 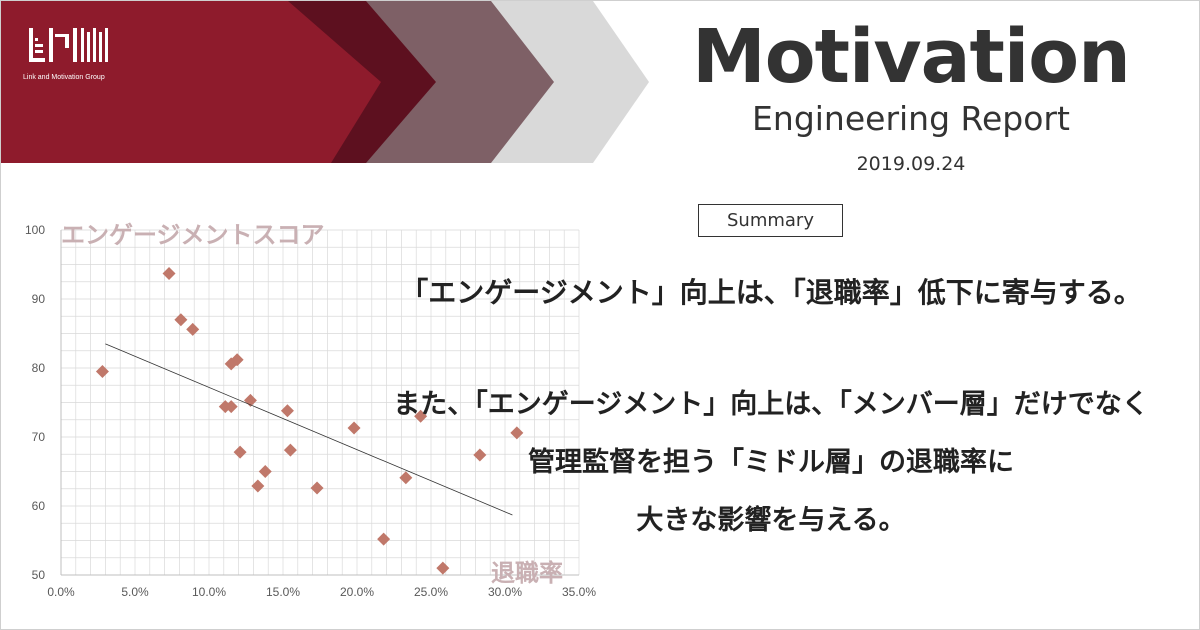 I want to click on x-tick-labels: 0.0% 5.0% 10.0% 15.0% 20.0% 25.0% 30.0% 35.0%, so click(x=321, y=592).